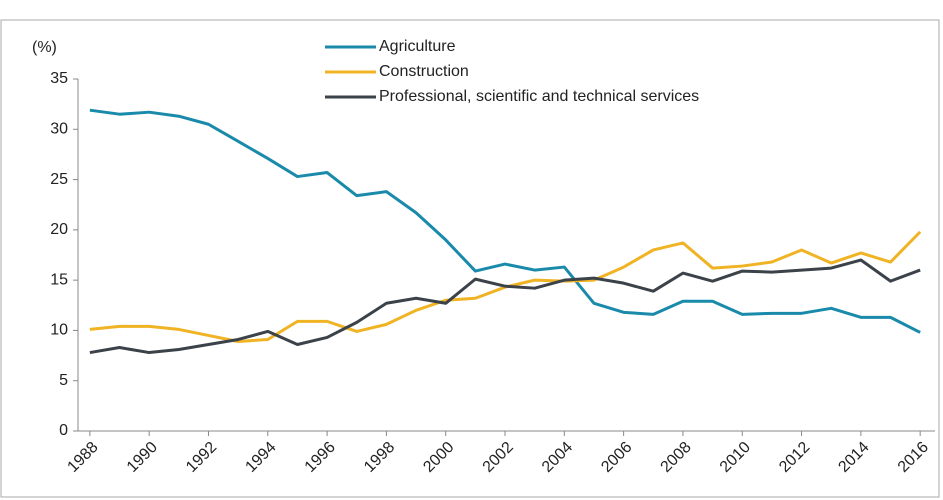 The width and height of the screenshot is (943, 500). What do you see at coordinates (616, 457) in the screenshot?
I see `x-tick-label: 2006` at bounding box center [616, 457].